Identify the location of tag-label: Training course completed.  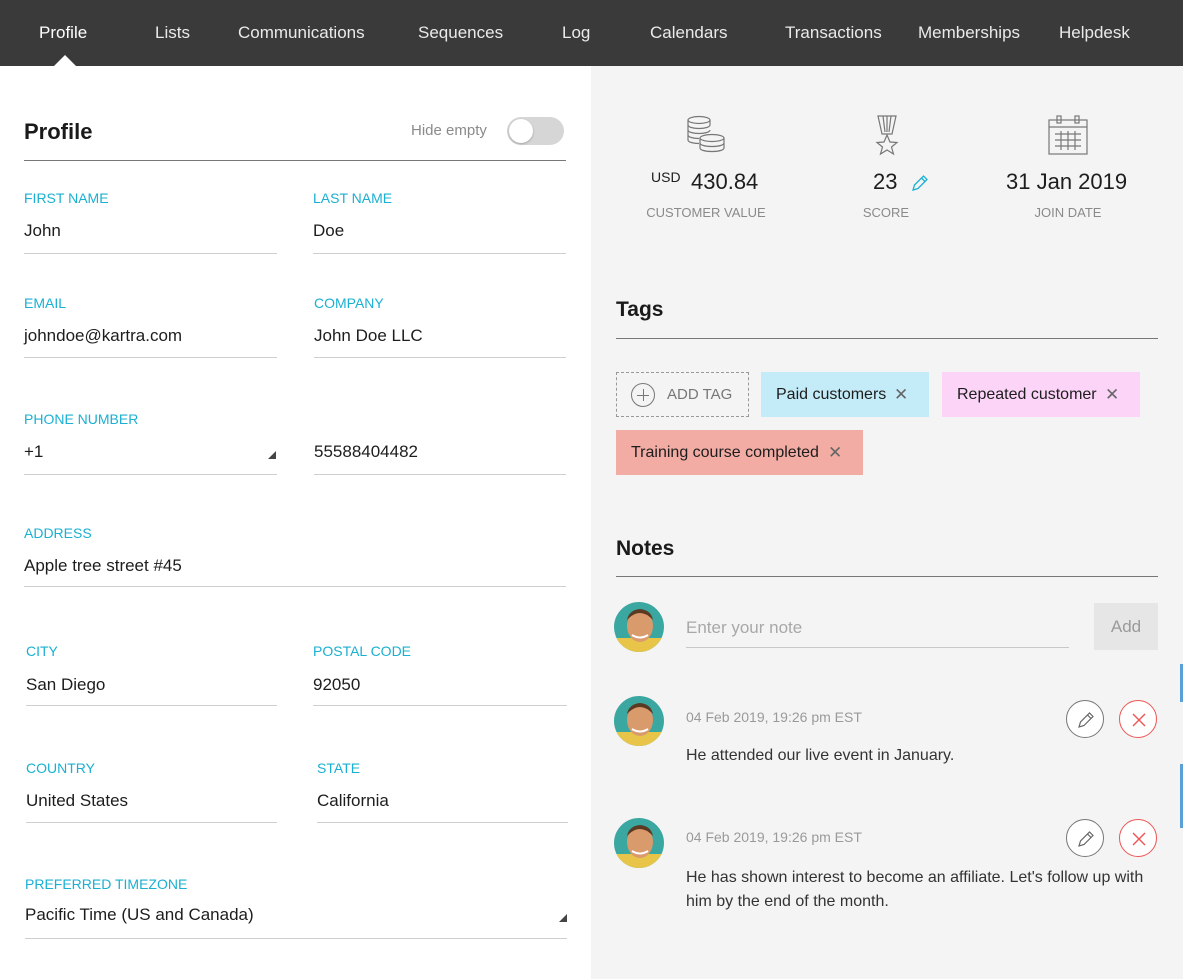
(725, 452).